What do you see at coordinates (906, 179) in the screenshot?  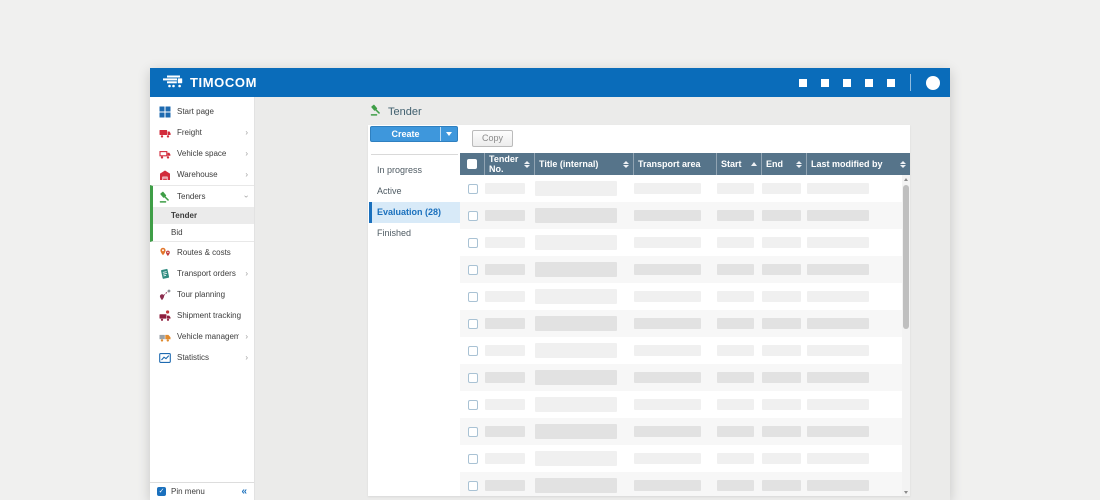 I see `scrollbar-up-arrow` at bounding box center [906, 179].